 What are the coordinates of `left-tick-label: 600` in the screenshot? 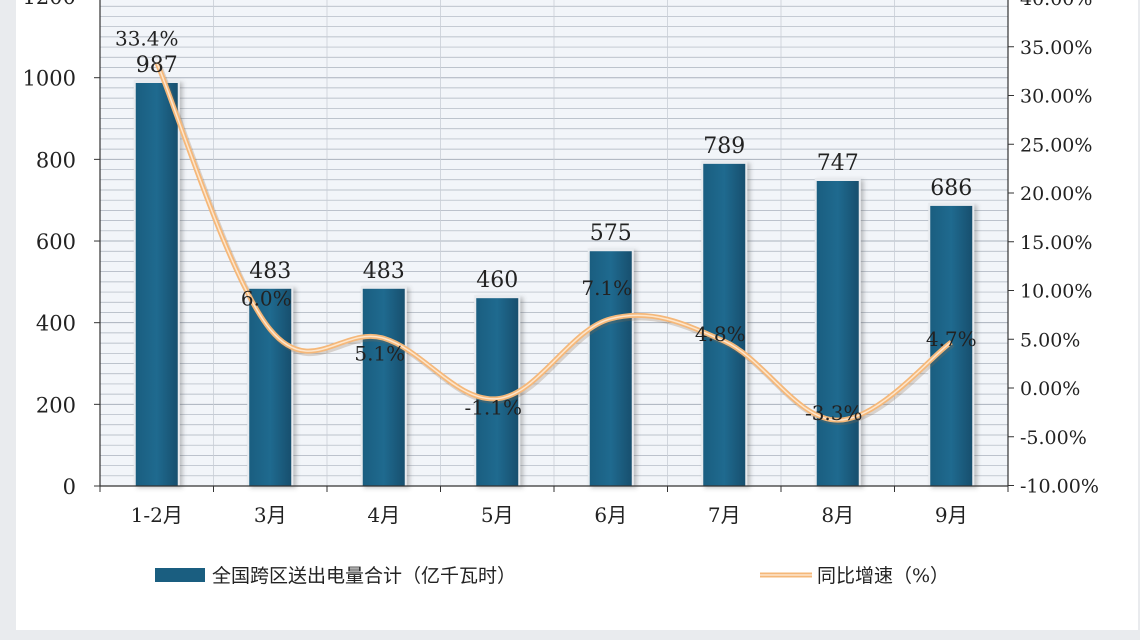 It's located at (56, 242).